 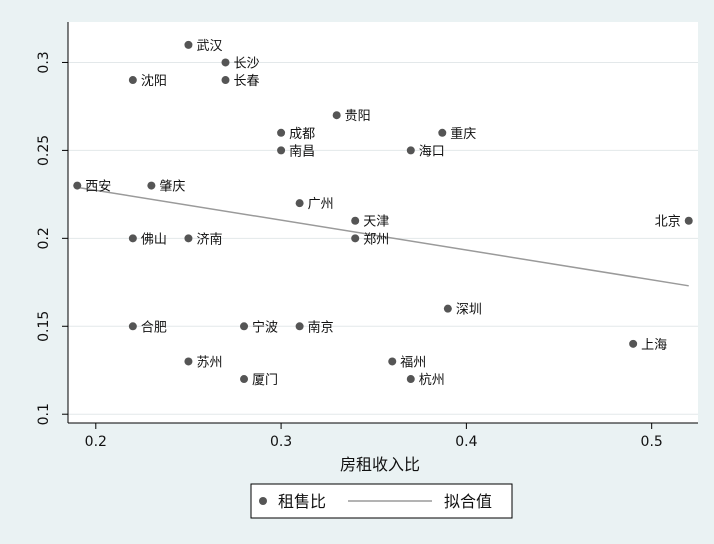 What do you see at coordinates (154, 239) in the screenshot?
I see `point-label: 佛山` at bounding box center [154, 239].